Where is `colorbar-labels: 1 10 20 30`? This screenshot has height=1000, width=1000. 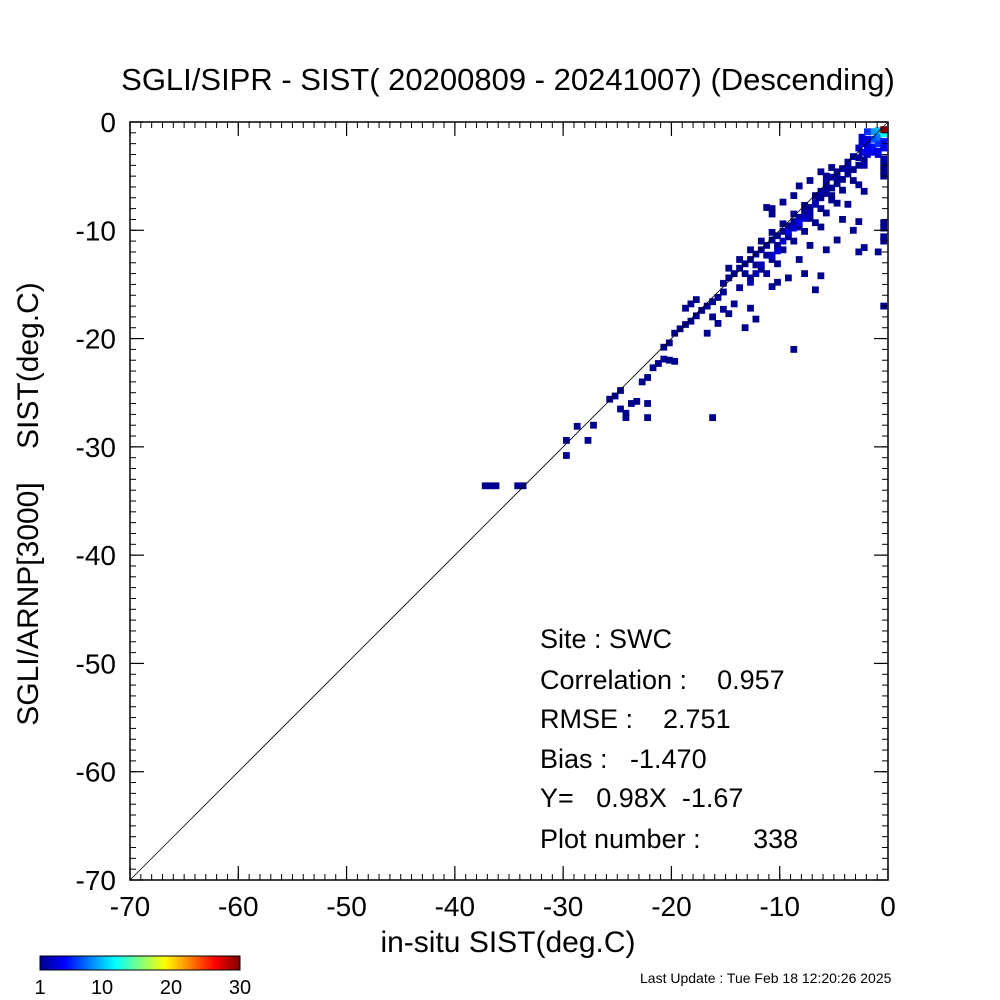 colorbar-labels: 1 10 20 30 is located at coordinates (142, 988).